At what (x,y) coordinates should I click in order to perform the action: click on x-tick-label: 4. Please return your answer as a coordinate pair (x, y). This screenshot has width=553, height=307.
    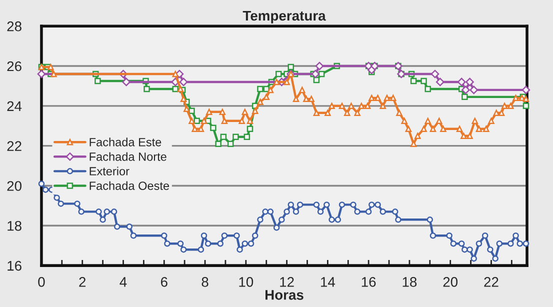
    Looking at the image, I should click on (123, 282).